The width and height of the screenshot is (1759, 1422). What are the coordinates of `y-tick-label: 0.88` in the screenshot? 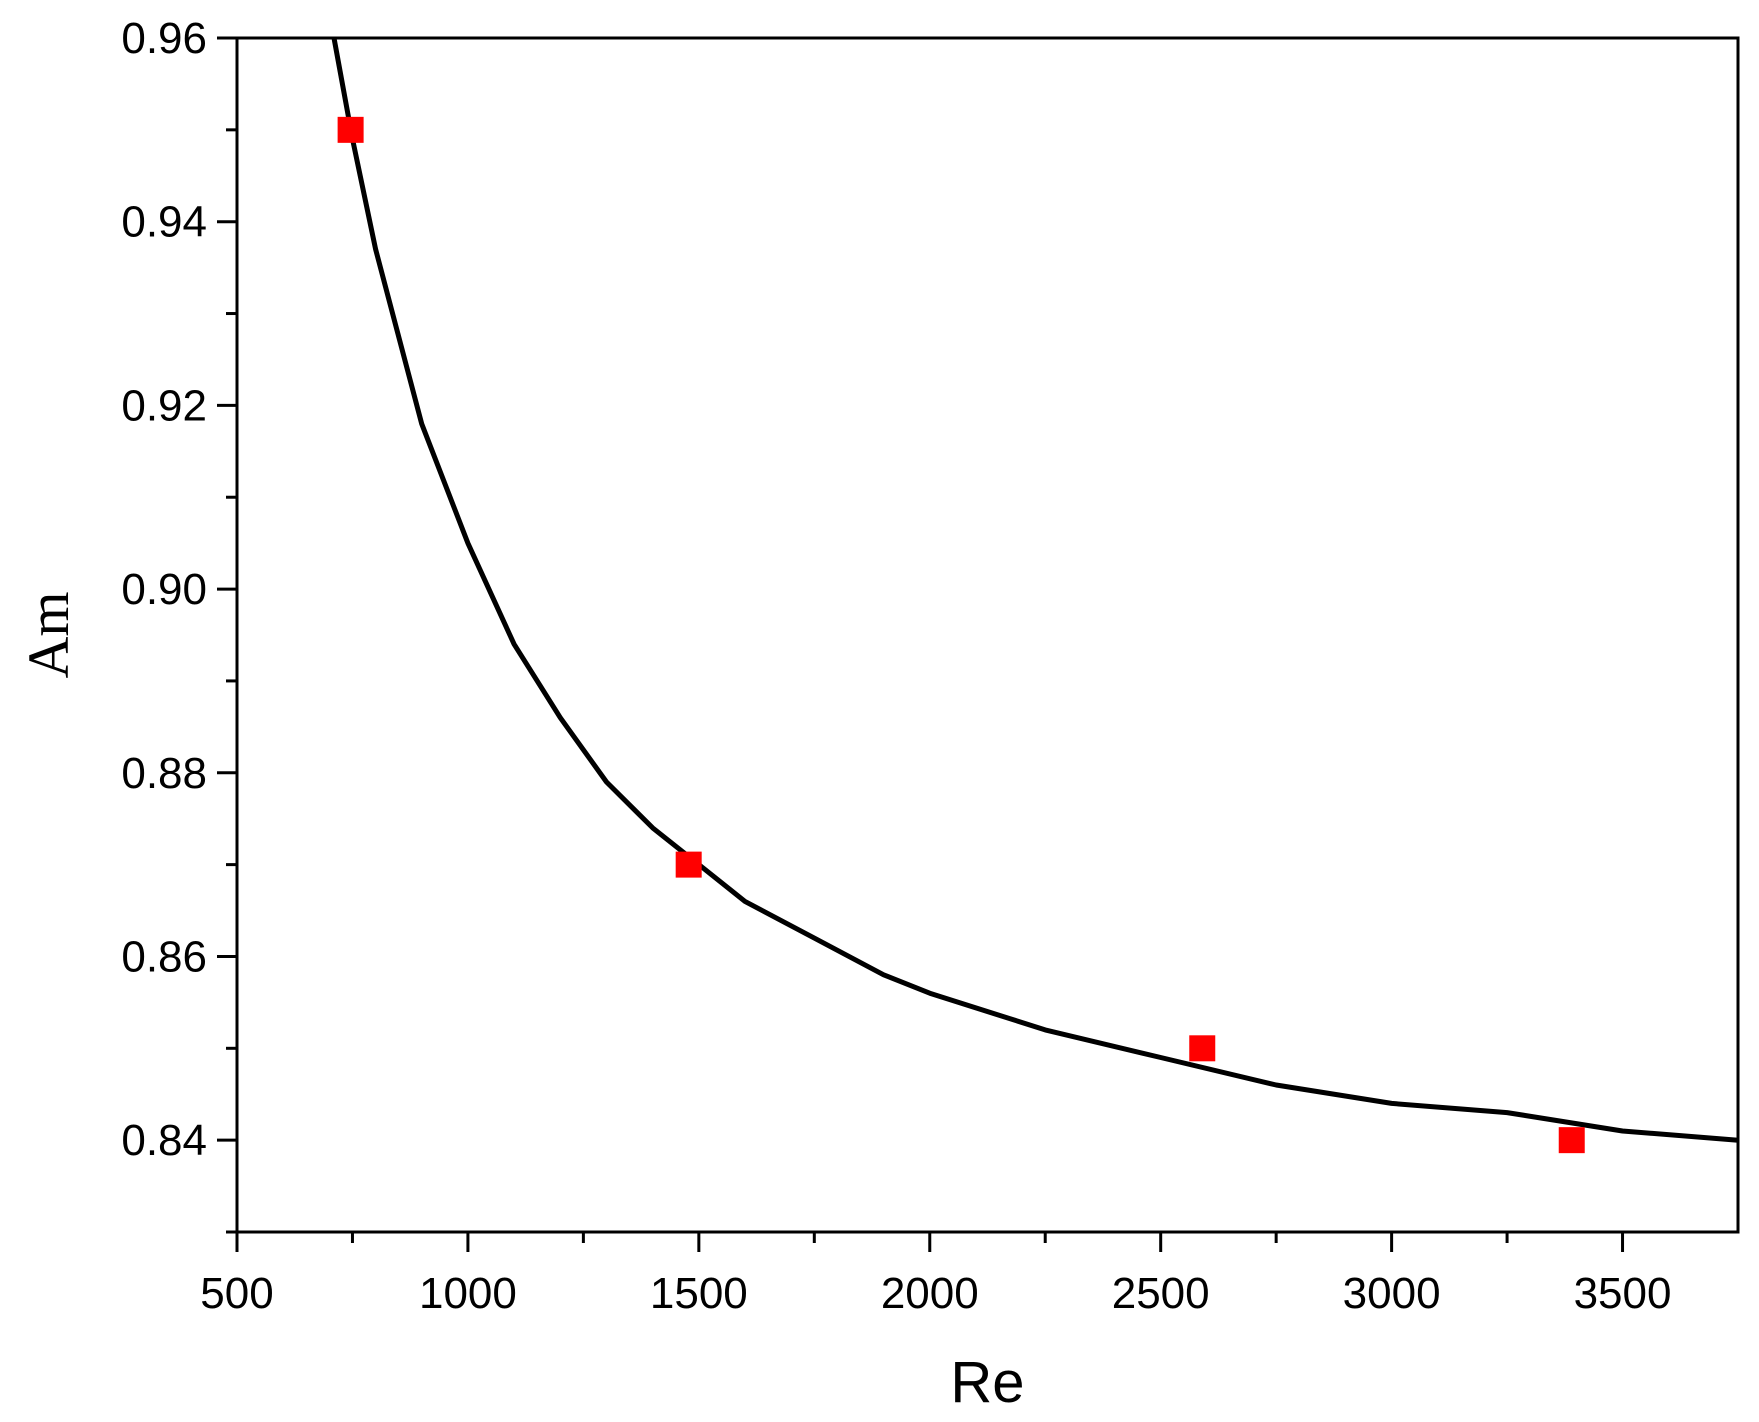 It's located at (164, 773).